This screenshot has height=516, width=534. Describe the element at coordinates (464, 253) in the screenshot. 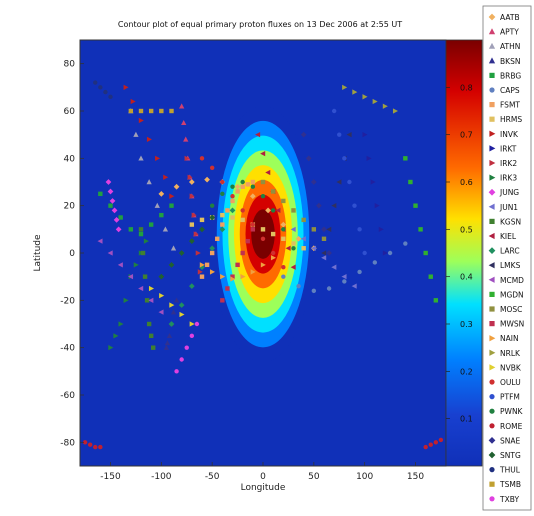

I see `colorbar` at that location.